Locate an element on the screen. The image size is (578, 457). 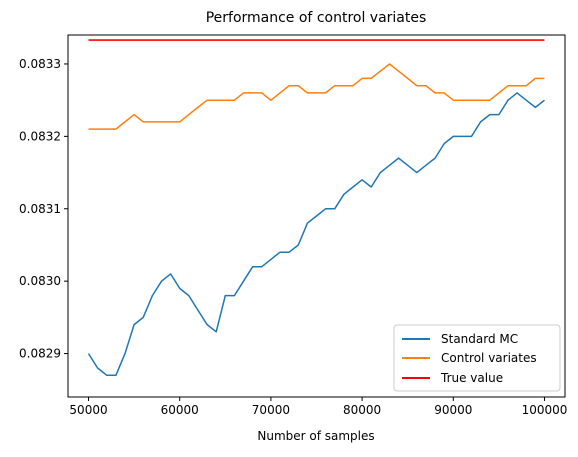
x-tick-label: 70000 is located at coordinates (271, 410).